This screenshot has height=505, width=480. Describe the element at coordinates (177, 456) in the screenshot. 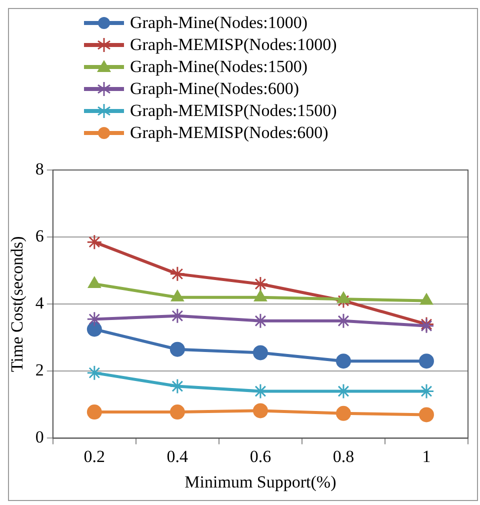

I see `x-tick-label: 0.4` at that location.